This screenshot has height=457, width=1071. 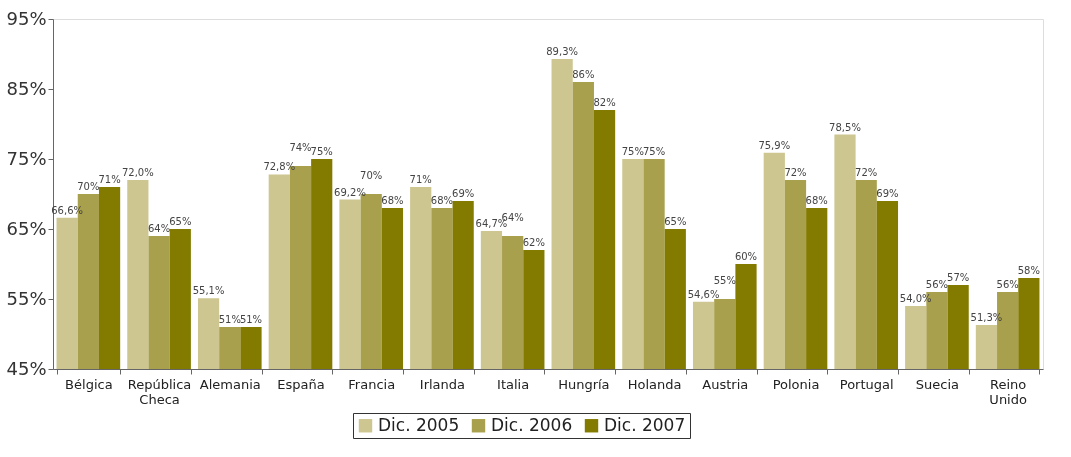 I want to click on y-tick-label: 95%, so click(x=26, y=18).